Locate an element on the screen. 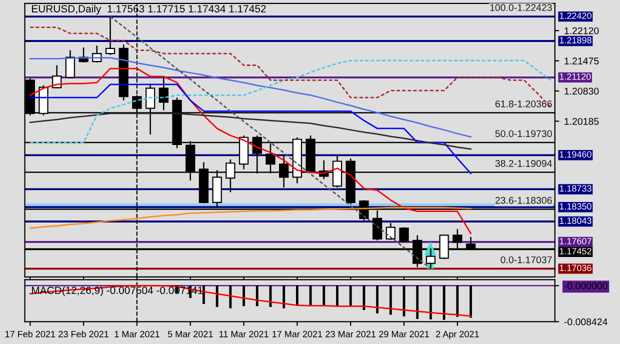 This screenshot has width=620, height=344. ref-line-label: 1.19460 is located at coordinates (576, 154).